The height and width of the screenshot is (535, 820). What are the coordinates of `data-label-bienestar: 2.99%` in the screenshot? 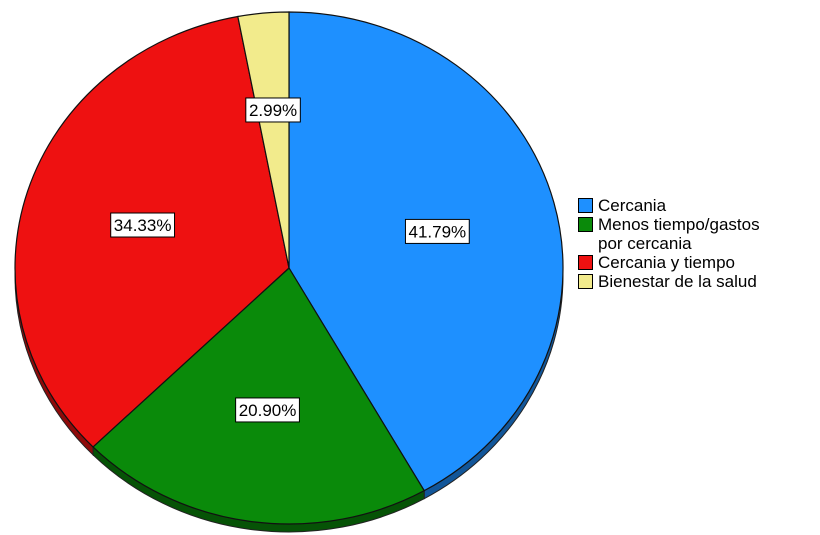 It's located at (273, 110).